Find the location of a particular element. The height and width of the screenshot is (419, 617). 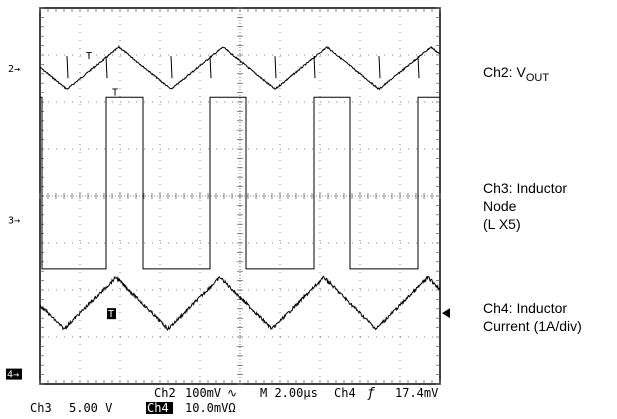

label-ch3-line3: (L X5) is located at coordinates (502, 224).